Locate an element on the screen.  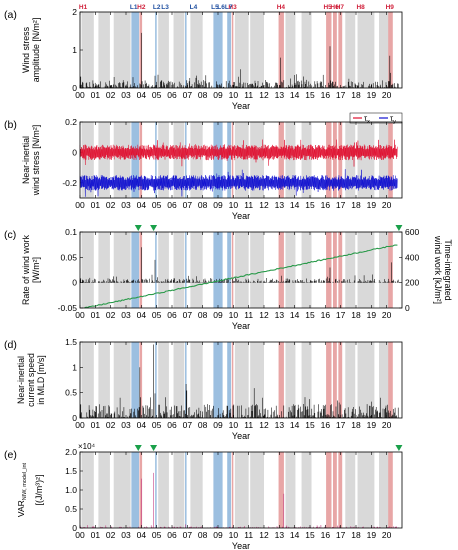
y-tick-label: 0.2 is located at coordinates (71, 122).